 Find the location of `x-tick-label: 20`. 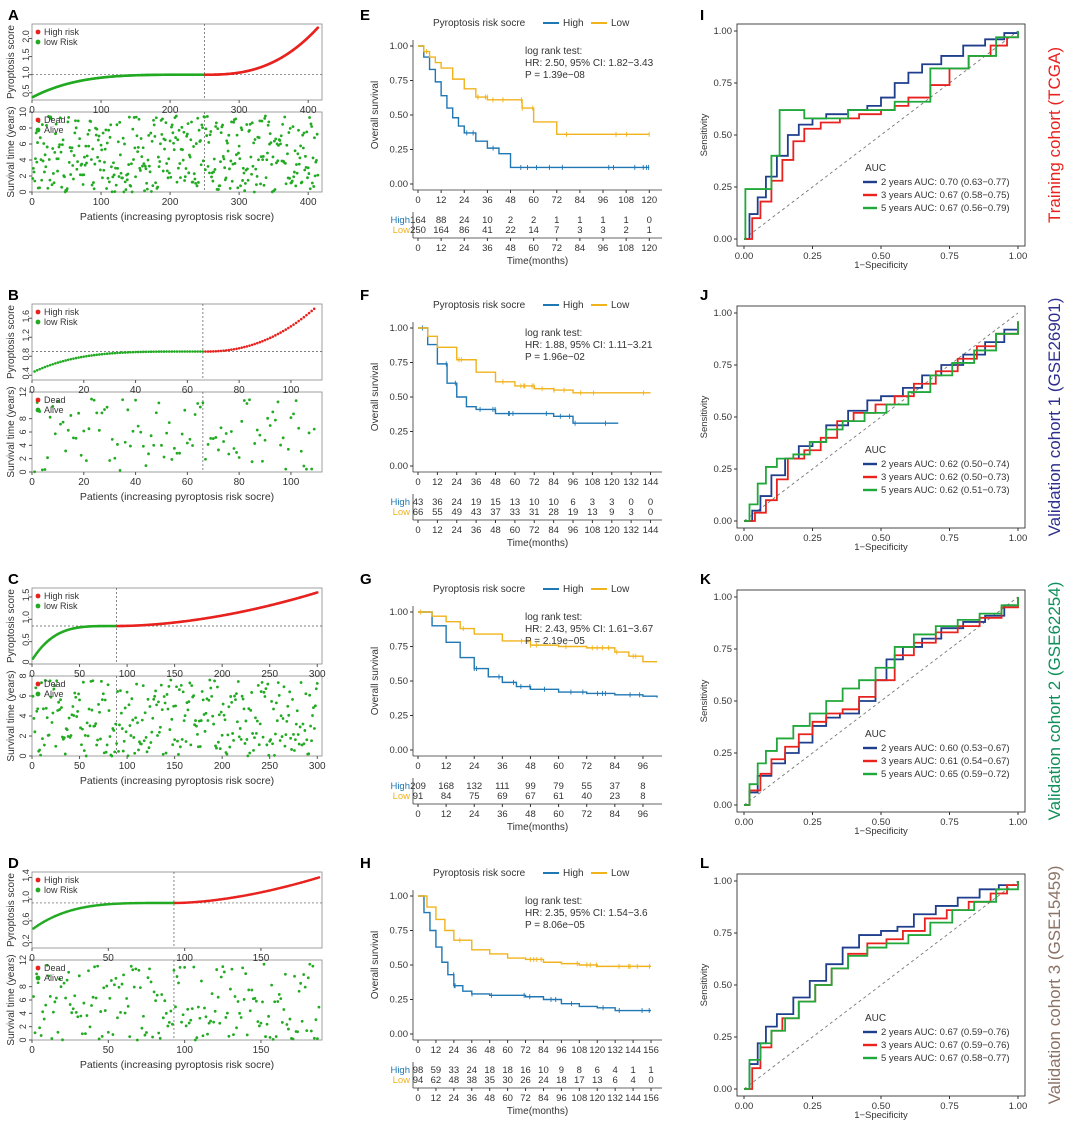

x-tick-label: 20 is located at coordinates (84, 390).